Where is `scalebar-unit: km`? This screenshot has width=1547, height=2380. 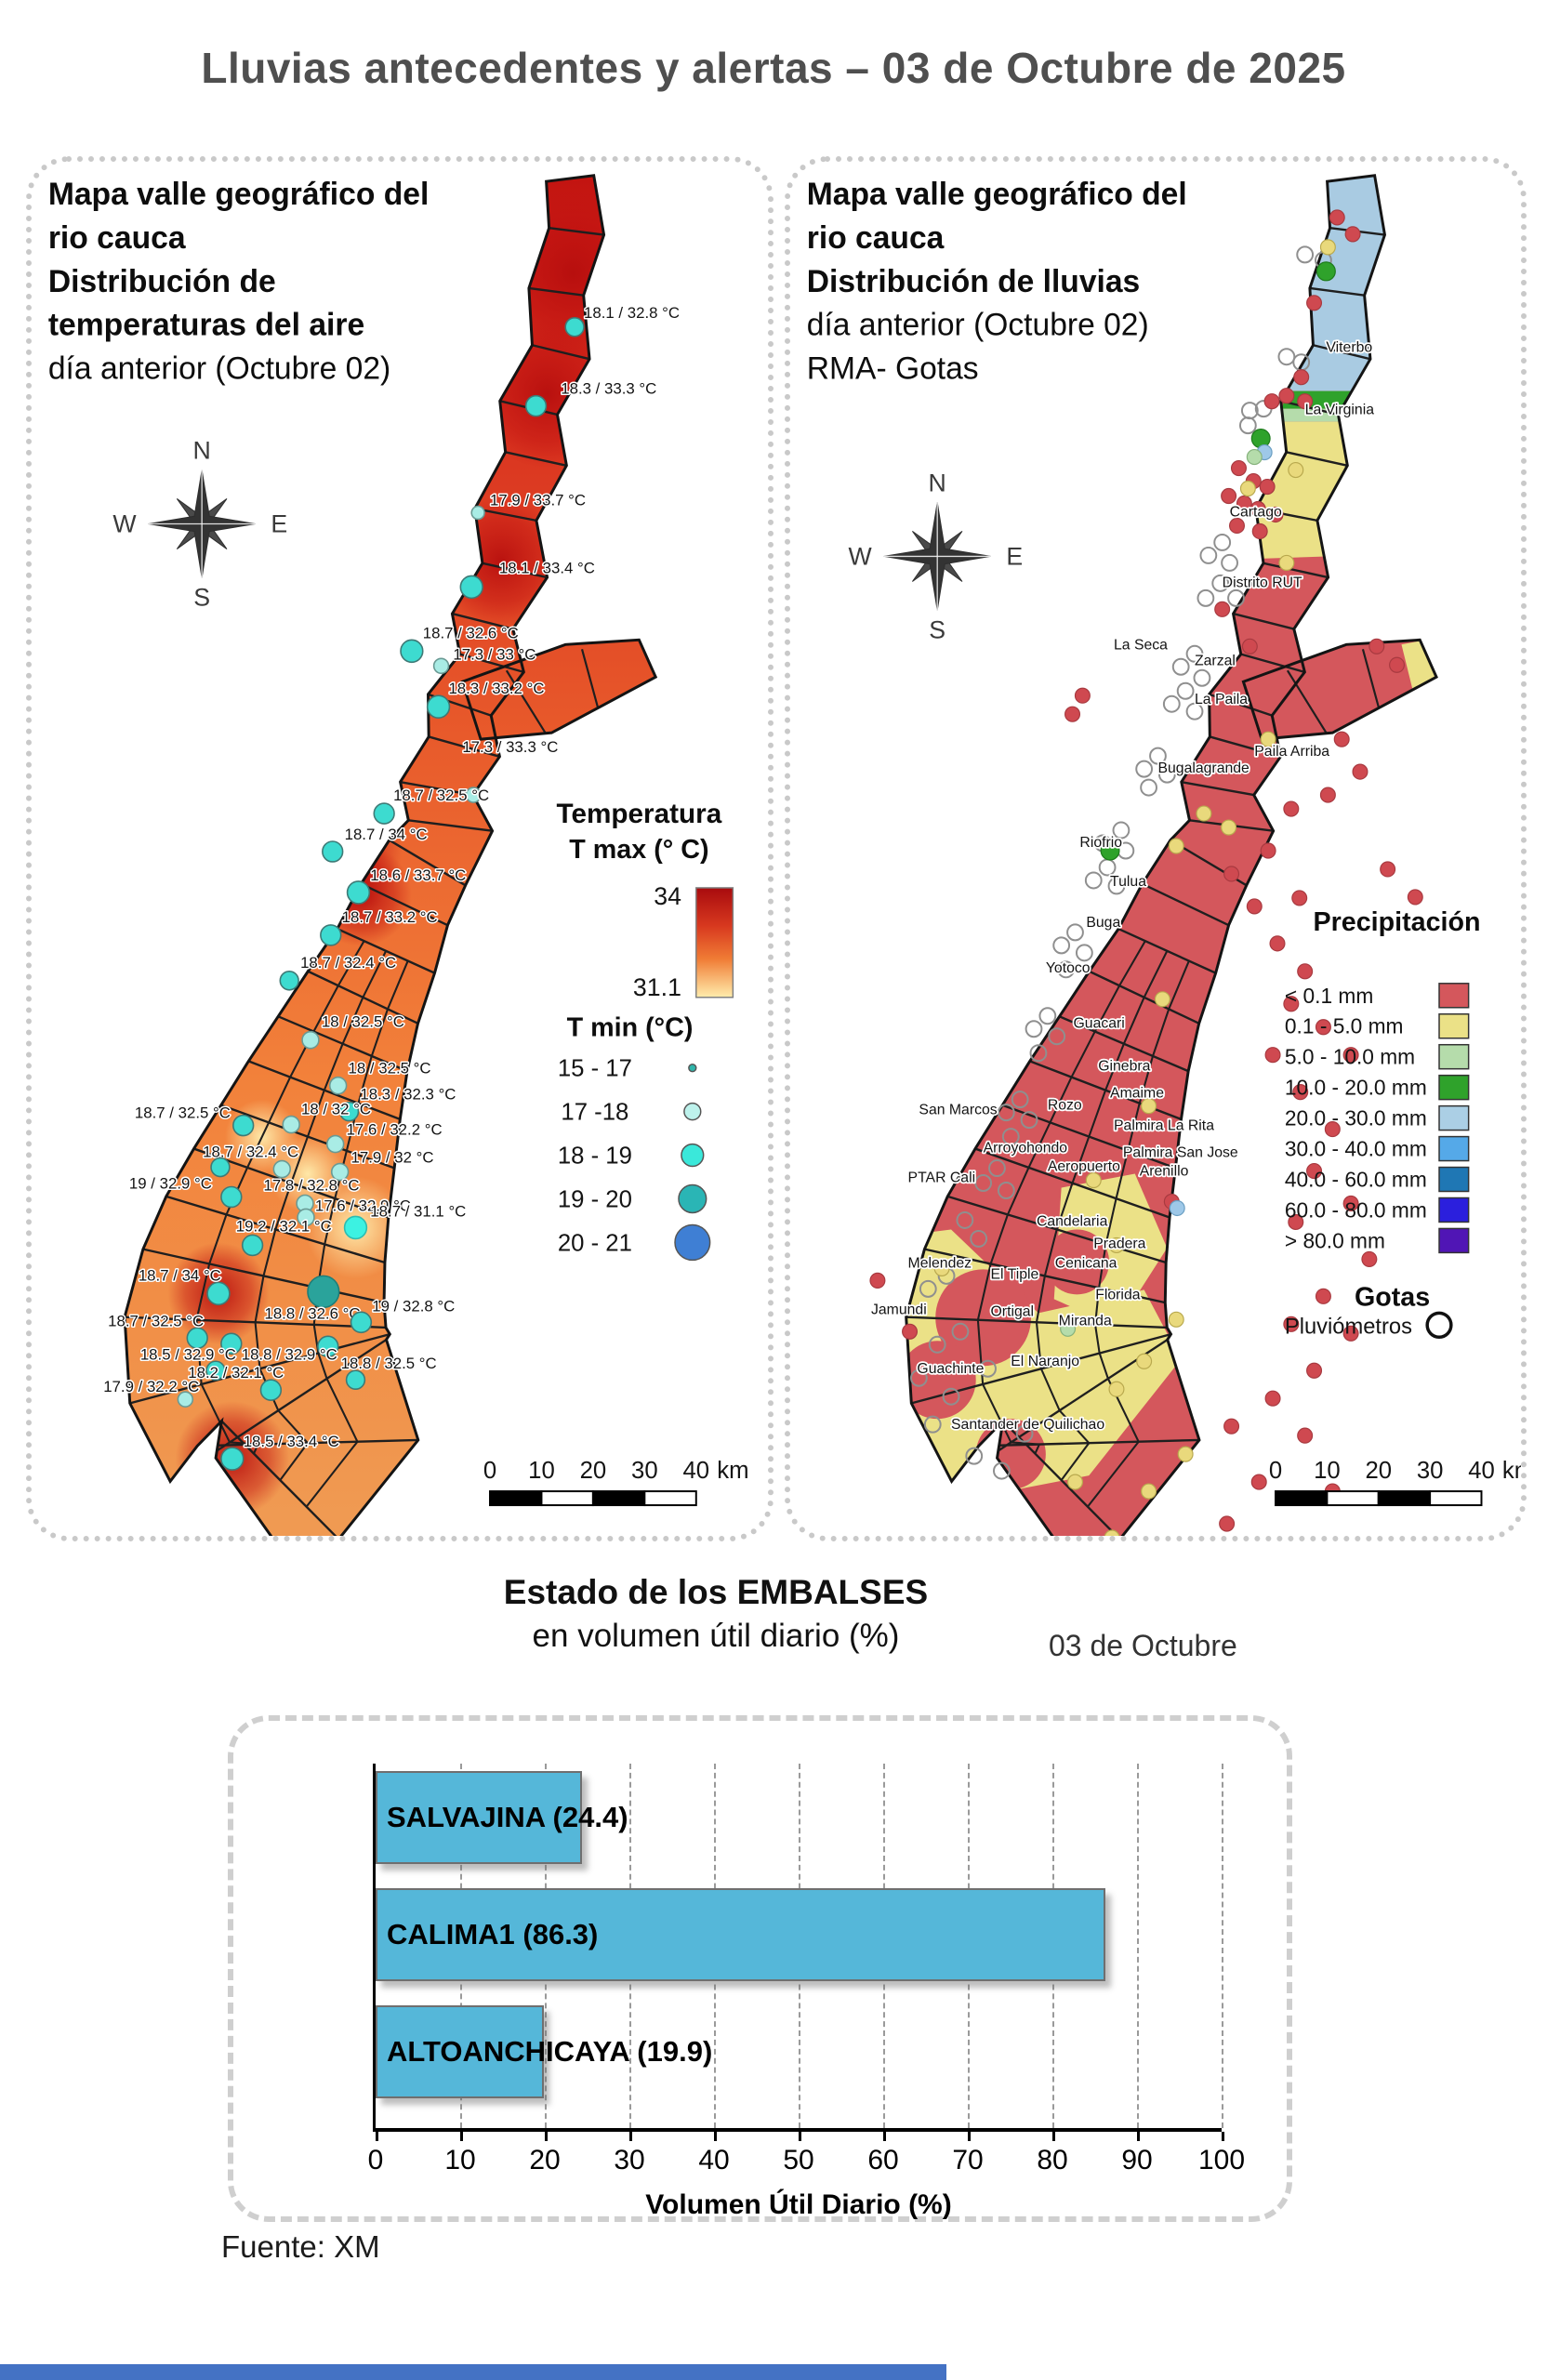
scalebar-unit: km is located at coordinates (732, 1471).